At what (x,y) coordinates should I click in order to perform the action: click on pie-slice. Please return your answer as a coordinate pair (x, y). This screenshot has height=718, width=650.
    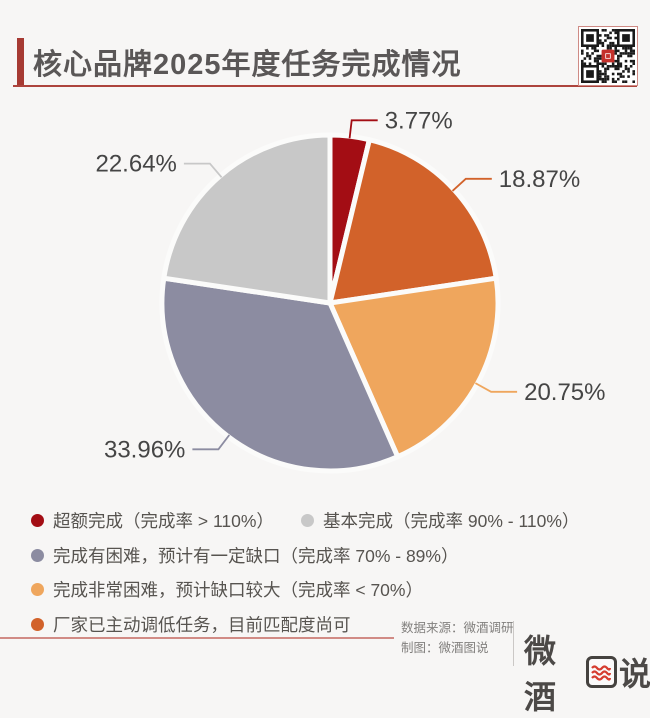
    Looking at the image, I should click on (247, 219).